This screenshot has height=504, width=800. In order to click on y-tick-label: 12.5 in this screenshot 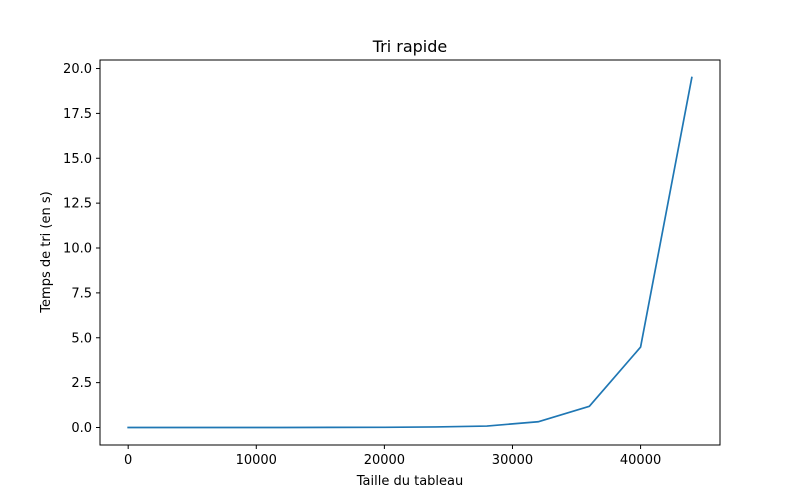, I will do `click(77, 204)`.